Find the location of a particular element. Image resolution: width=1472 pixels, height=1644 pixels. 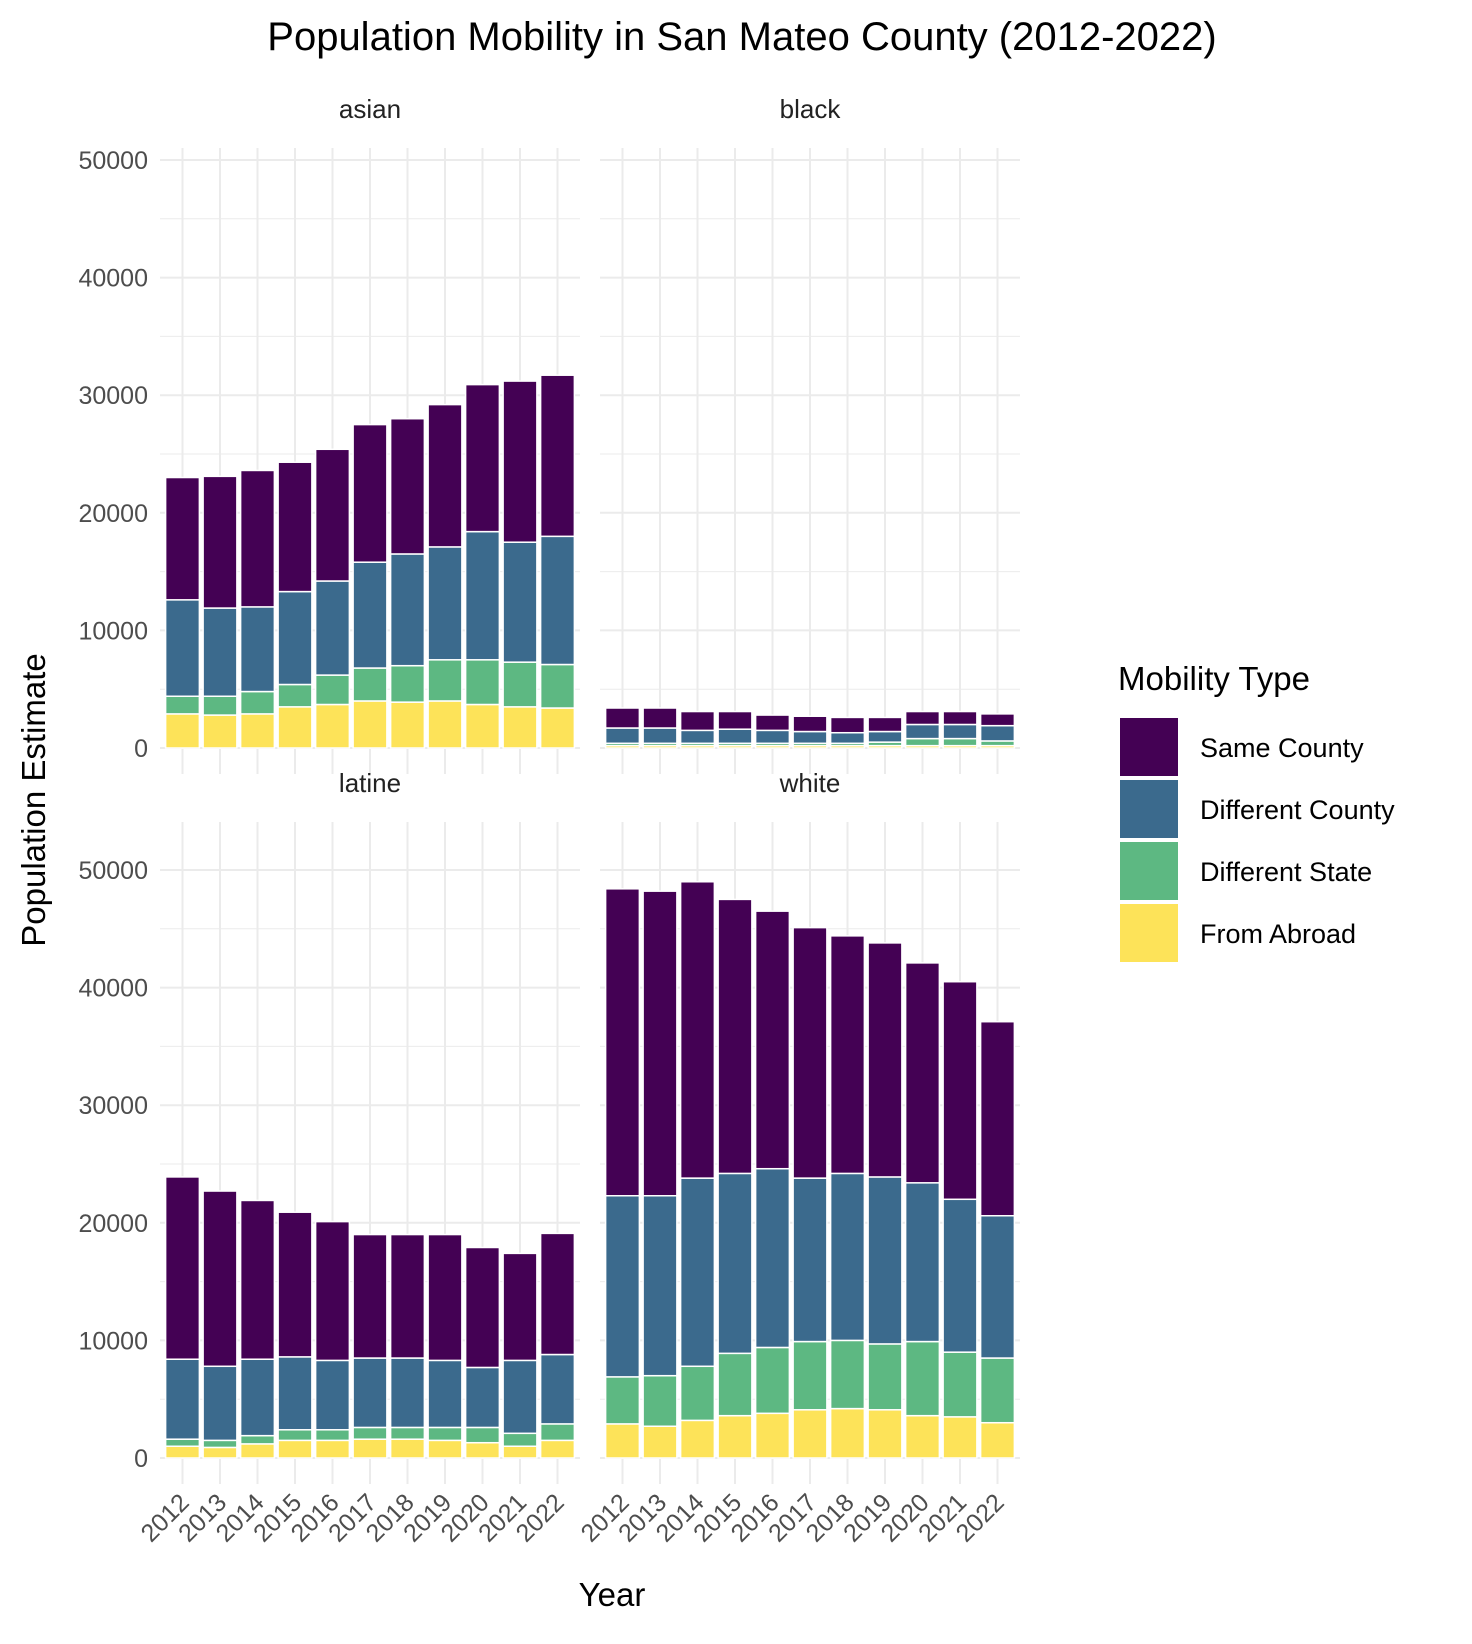

legend-swatch-different-state is located at coordinates (1149, 871).